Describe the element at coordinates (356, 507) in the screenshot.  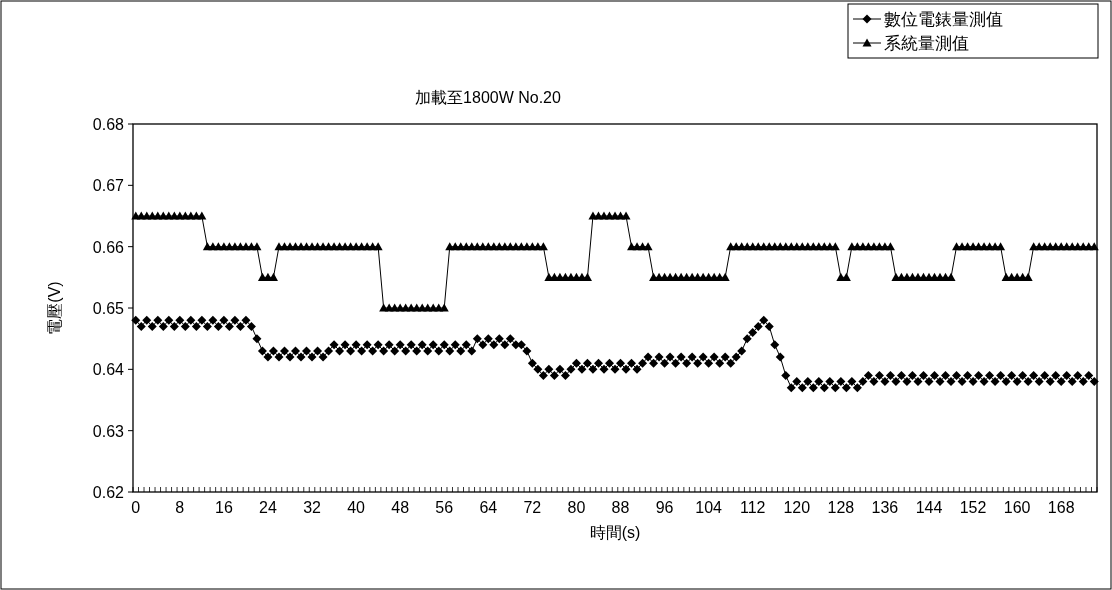
I see `x-tick-label: 40` at that location.